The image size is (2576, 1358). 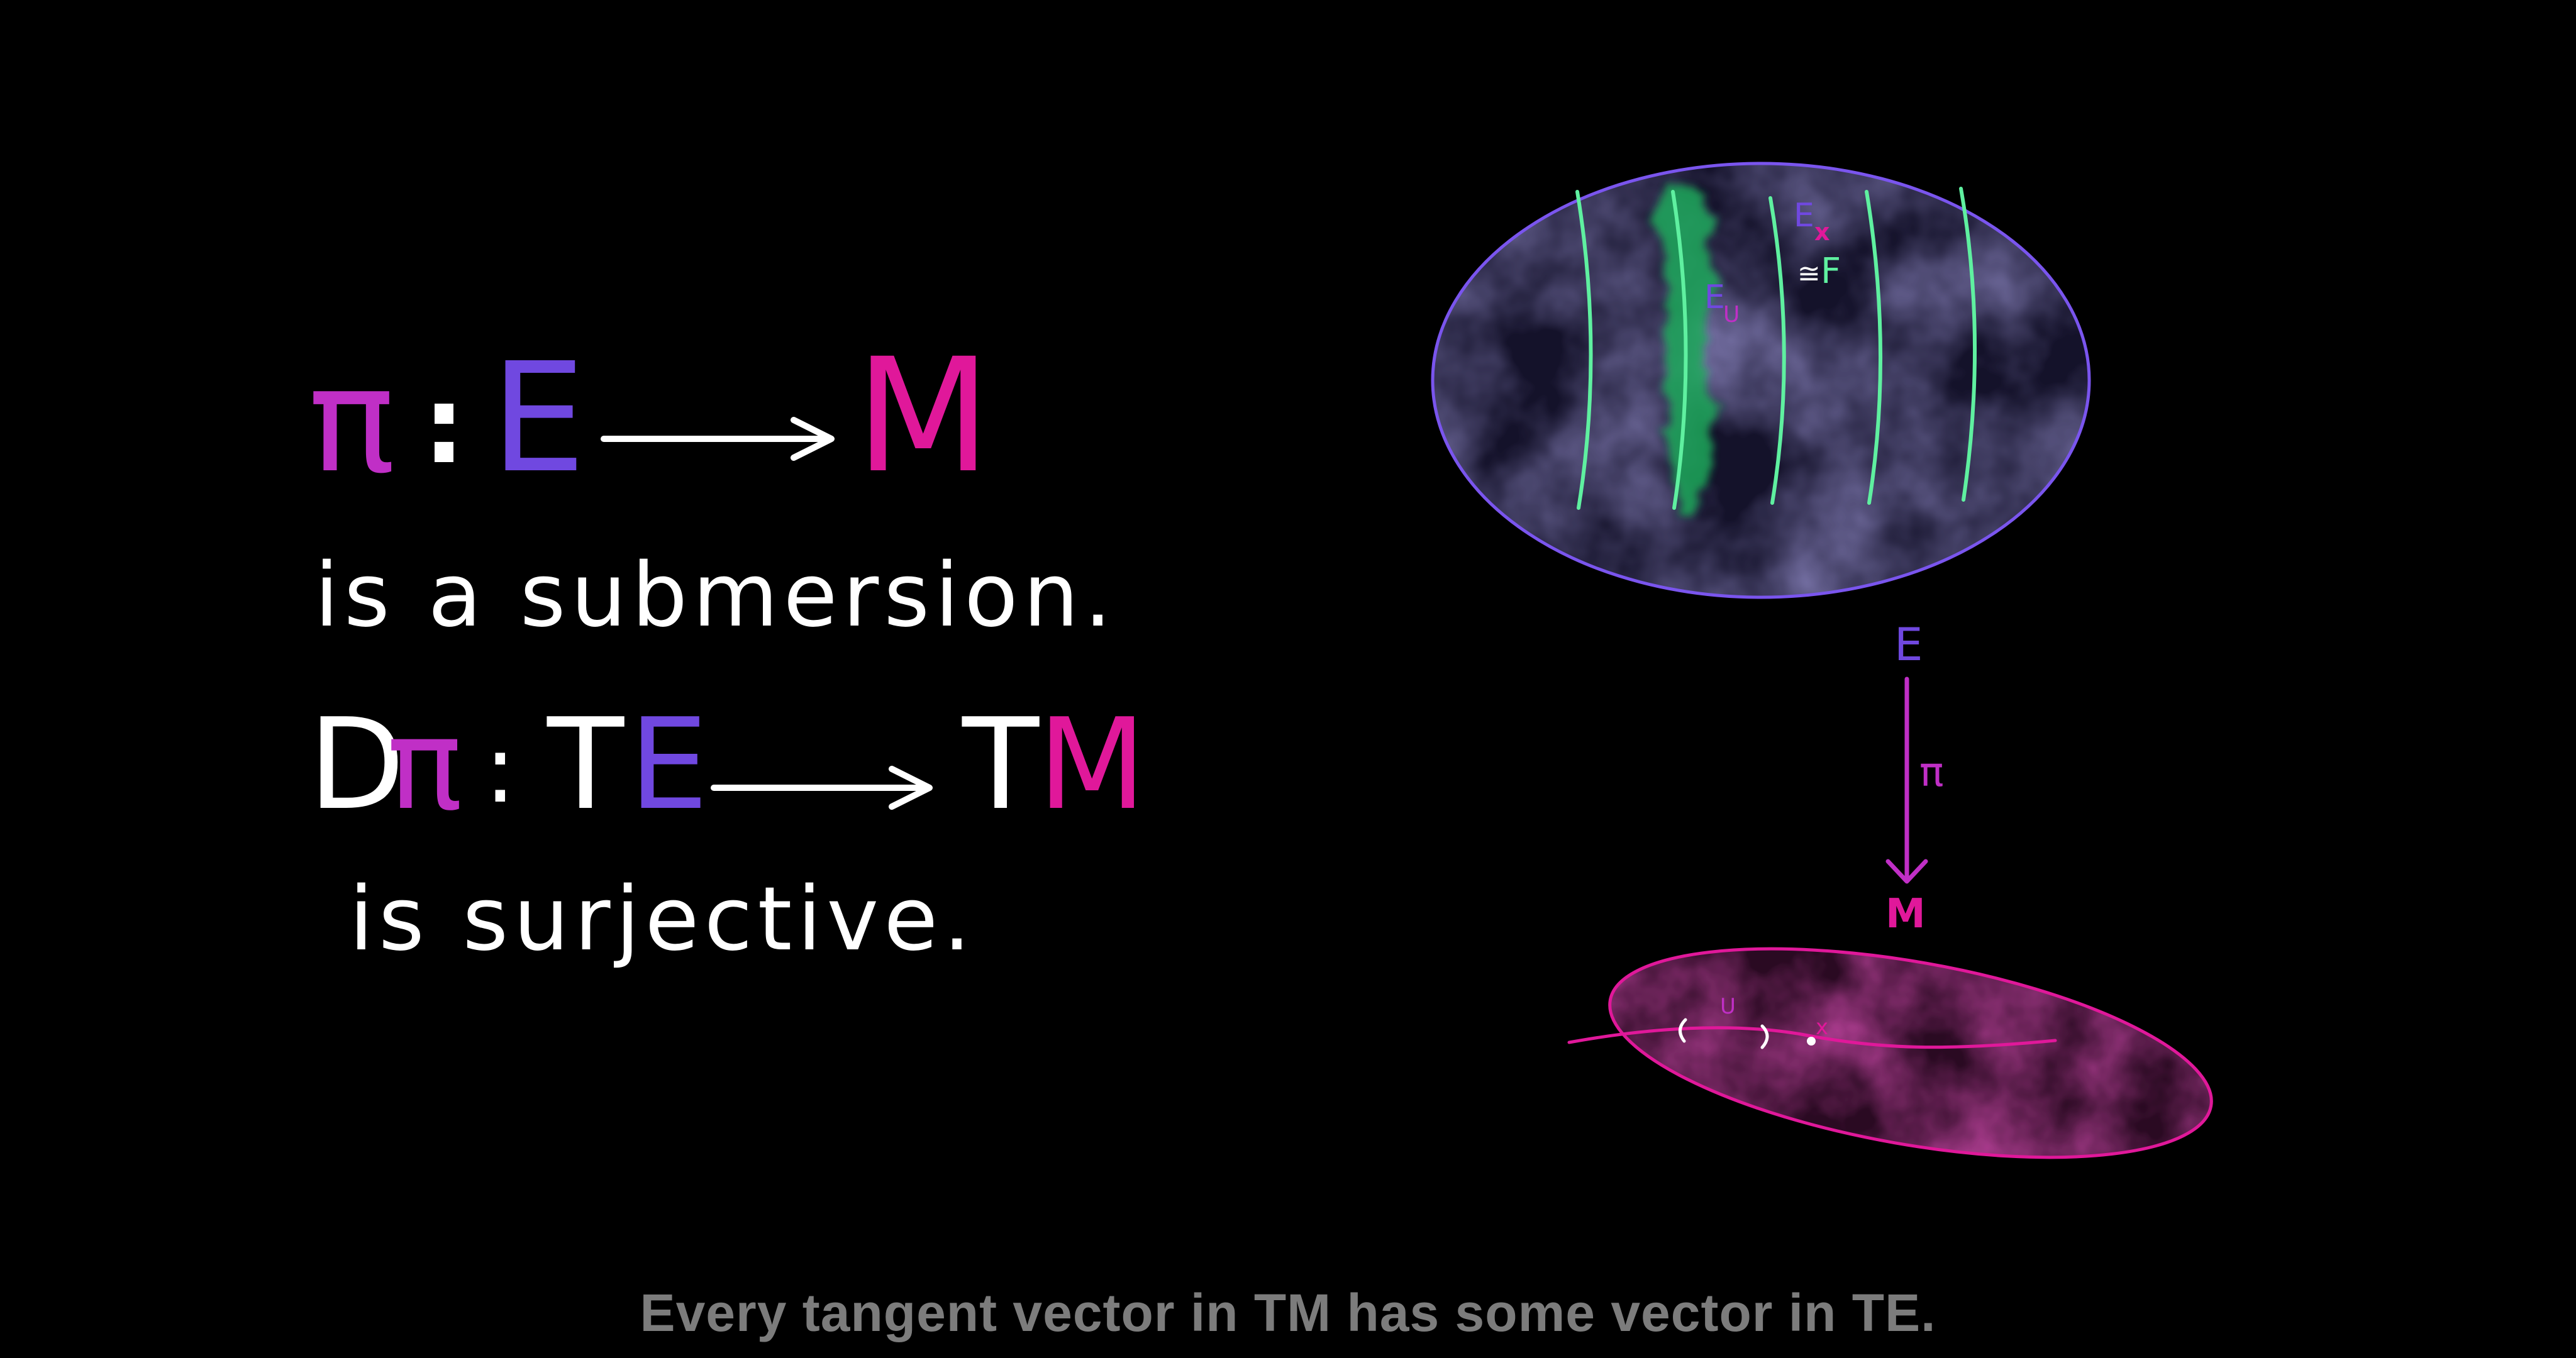 I want to click on derivative-definition: D π : T E T M, so click(x=727, y=765).